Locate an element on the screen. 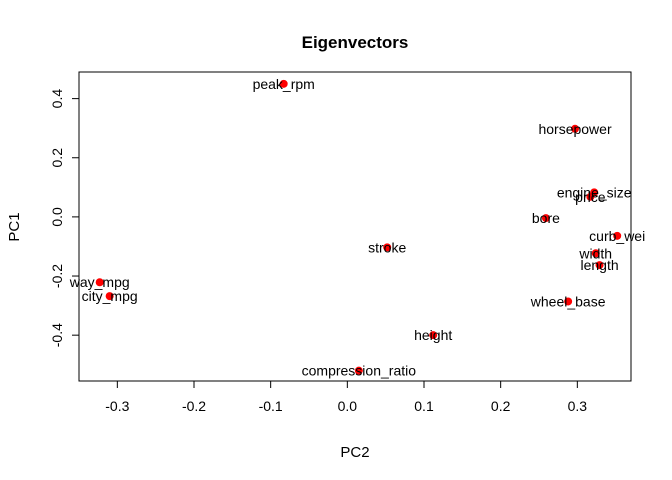 This screenshot has width=672, height=480. point-label: peak_rpm is located at coordinates (284, 84).